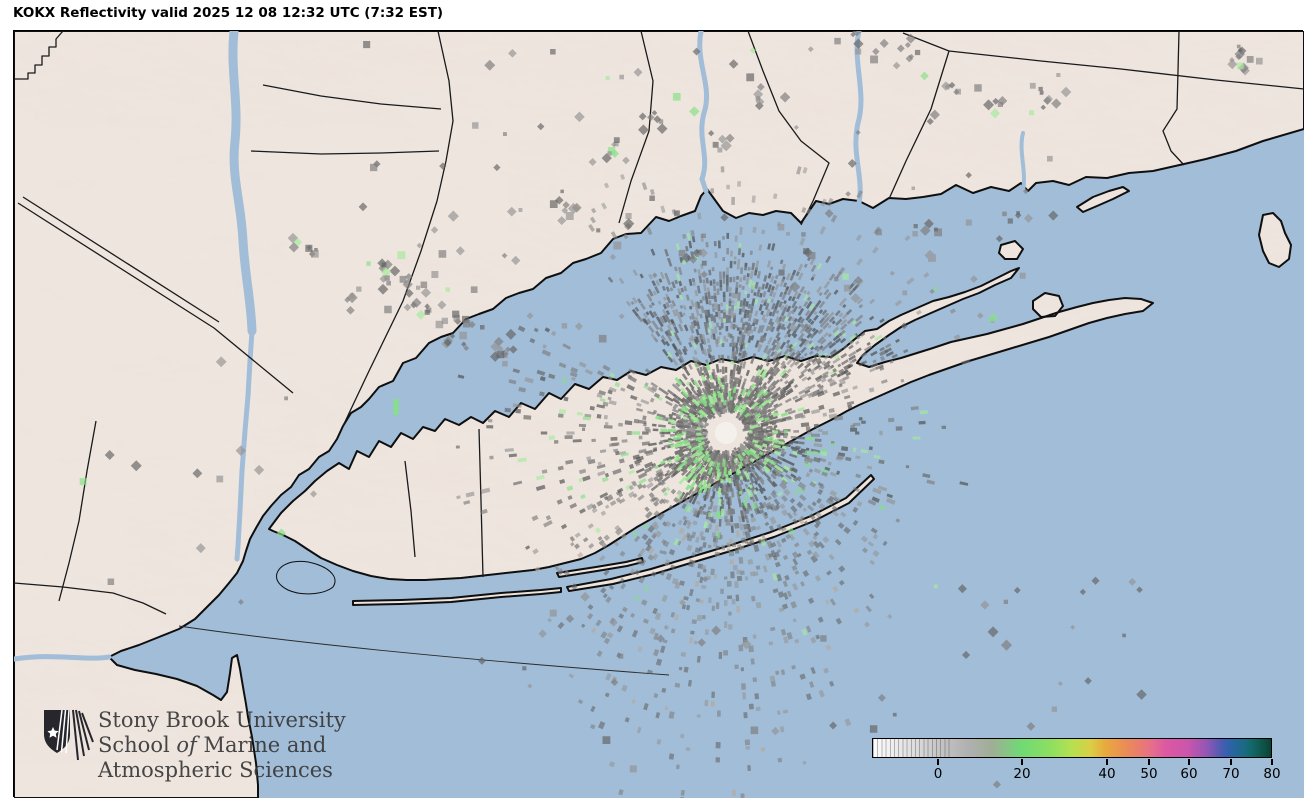 The image size is (1316, 811). What do you see at coordinates (1231, 774) in the screenshot?
I see `colorbar-tick-label: 70` at bounding box center [1231, 774].